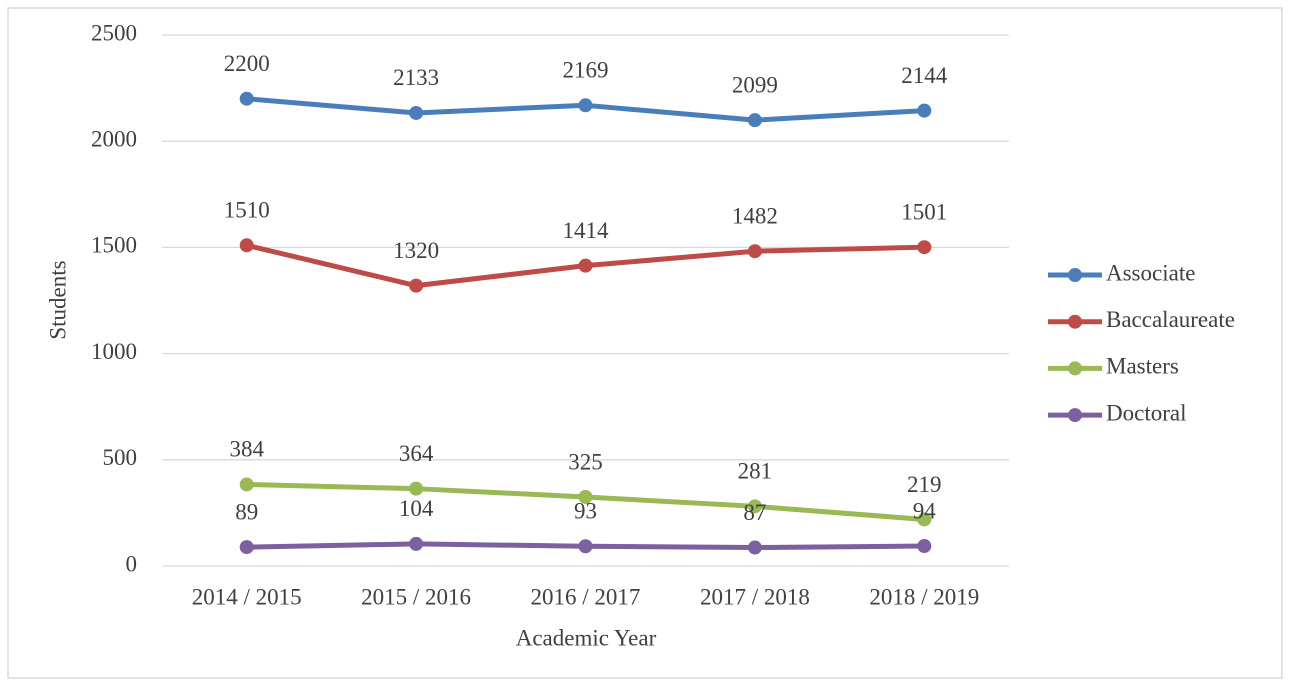 This screenshot has height=685, width=1290. I want to click on y-tick-label: 1500, so click(114, 245).